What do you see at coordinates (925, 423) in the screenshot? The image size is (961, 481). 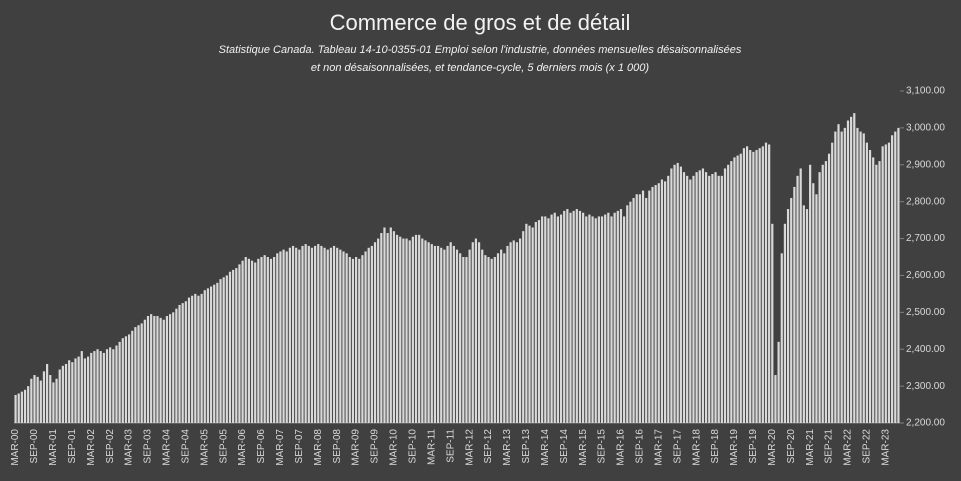 I see `y-tick-label: 2,200.00` at bounding box center [925, 423].